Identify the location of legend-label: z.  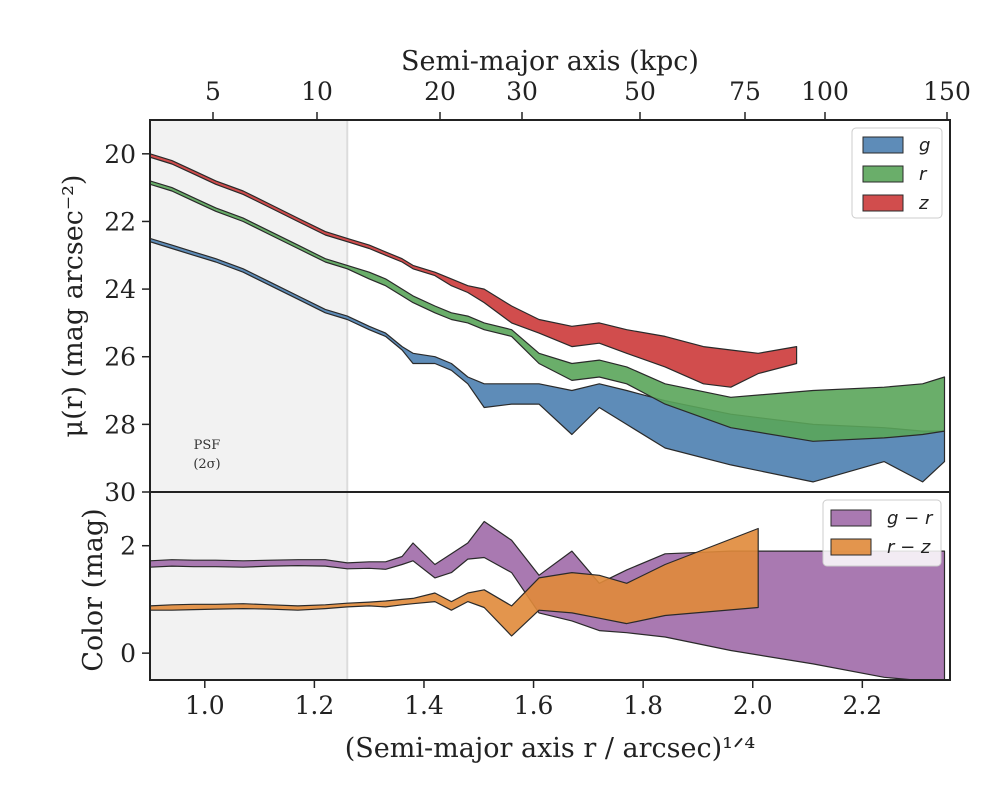
(923, 203).